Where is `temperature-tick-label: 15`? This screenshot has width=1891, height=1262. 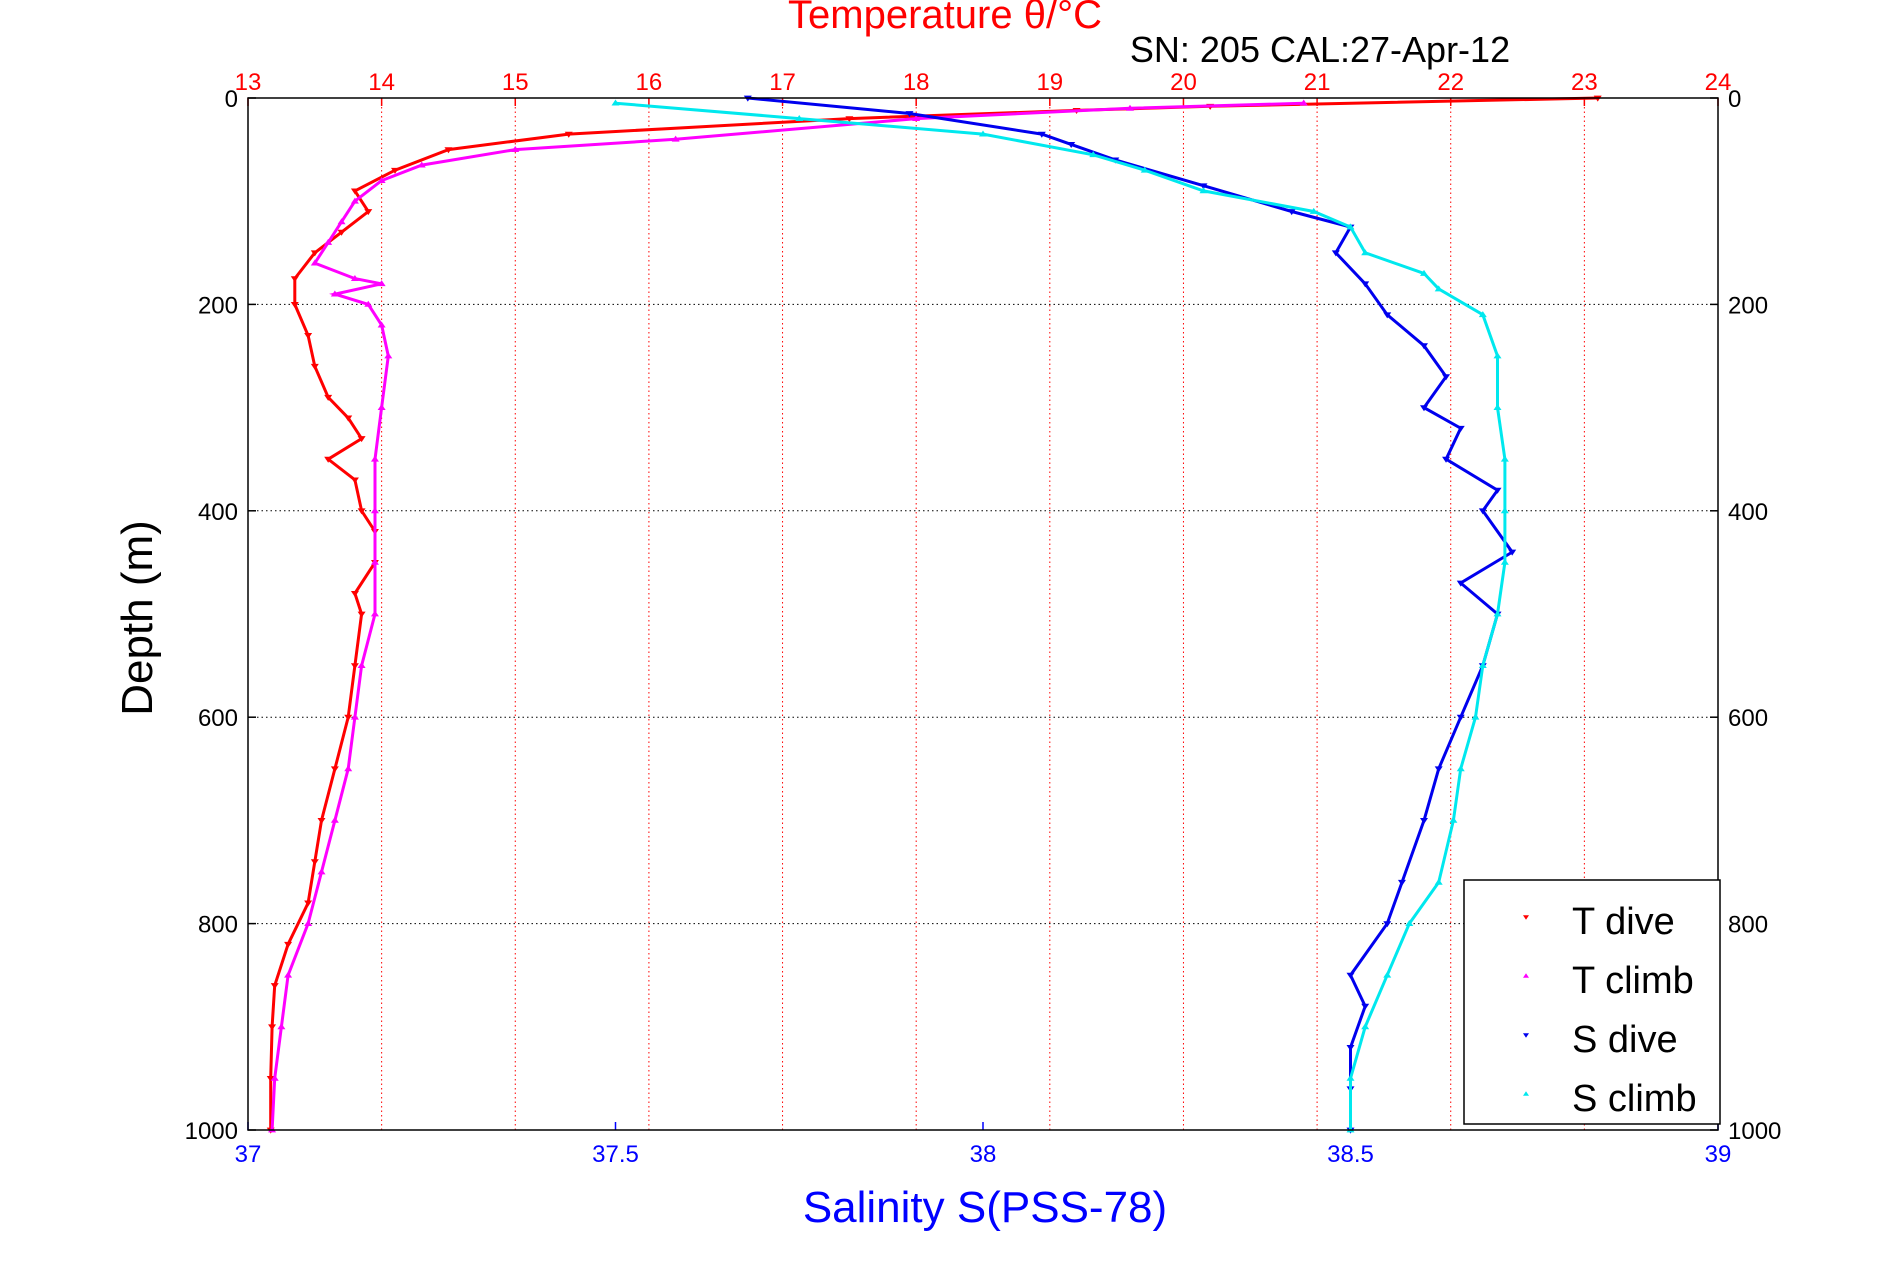 temperature-tick-label: 15 is located at coordinates (515, 82).